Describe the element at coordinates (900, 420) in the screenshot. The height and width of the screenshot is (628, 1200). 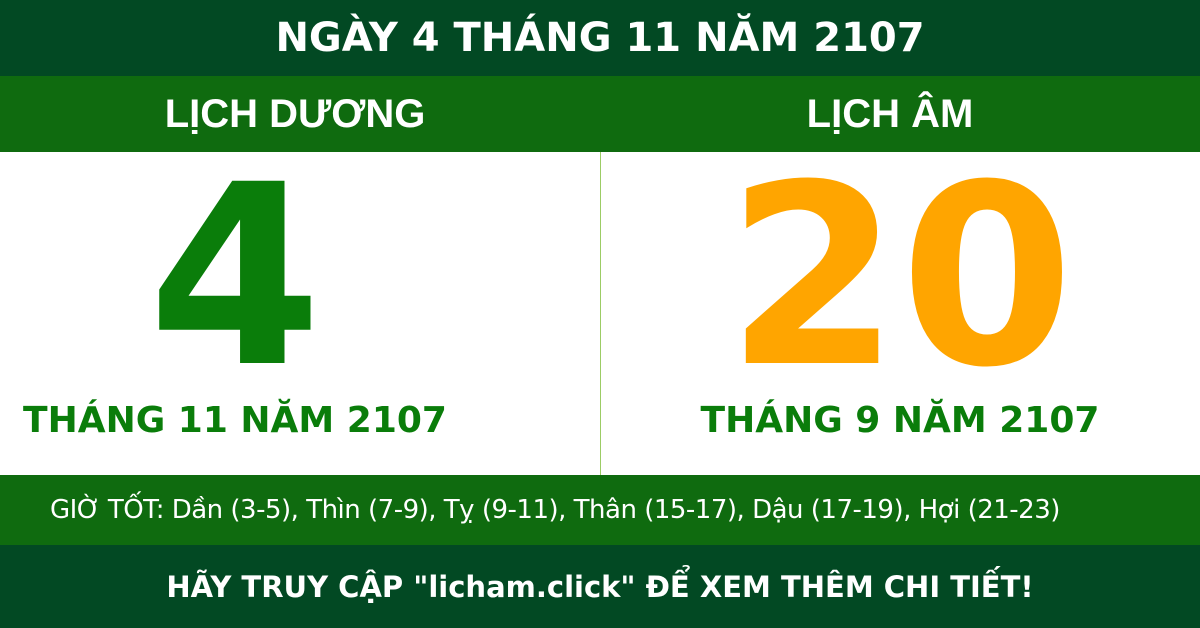
I see `lunar-month-year: THÁNG 9 NĂM 2107` at that location.